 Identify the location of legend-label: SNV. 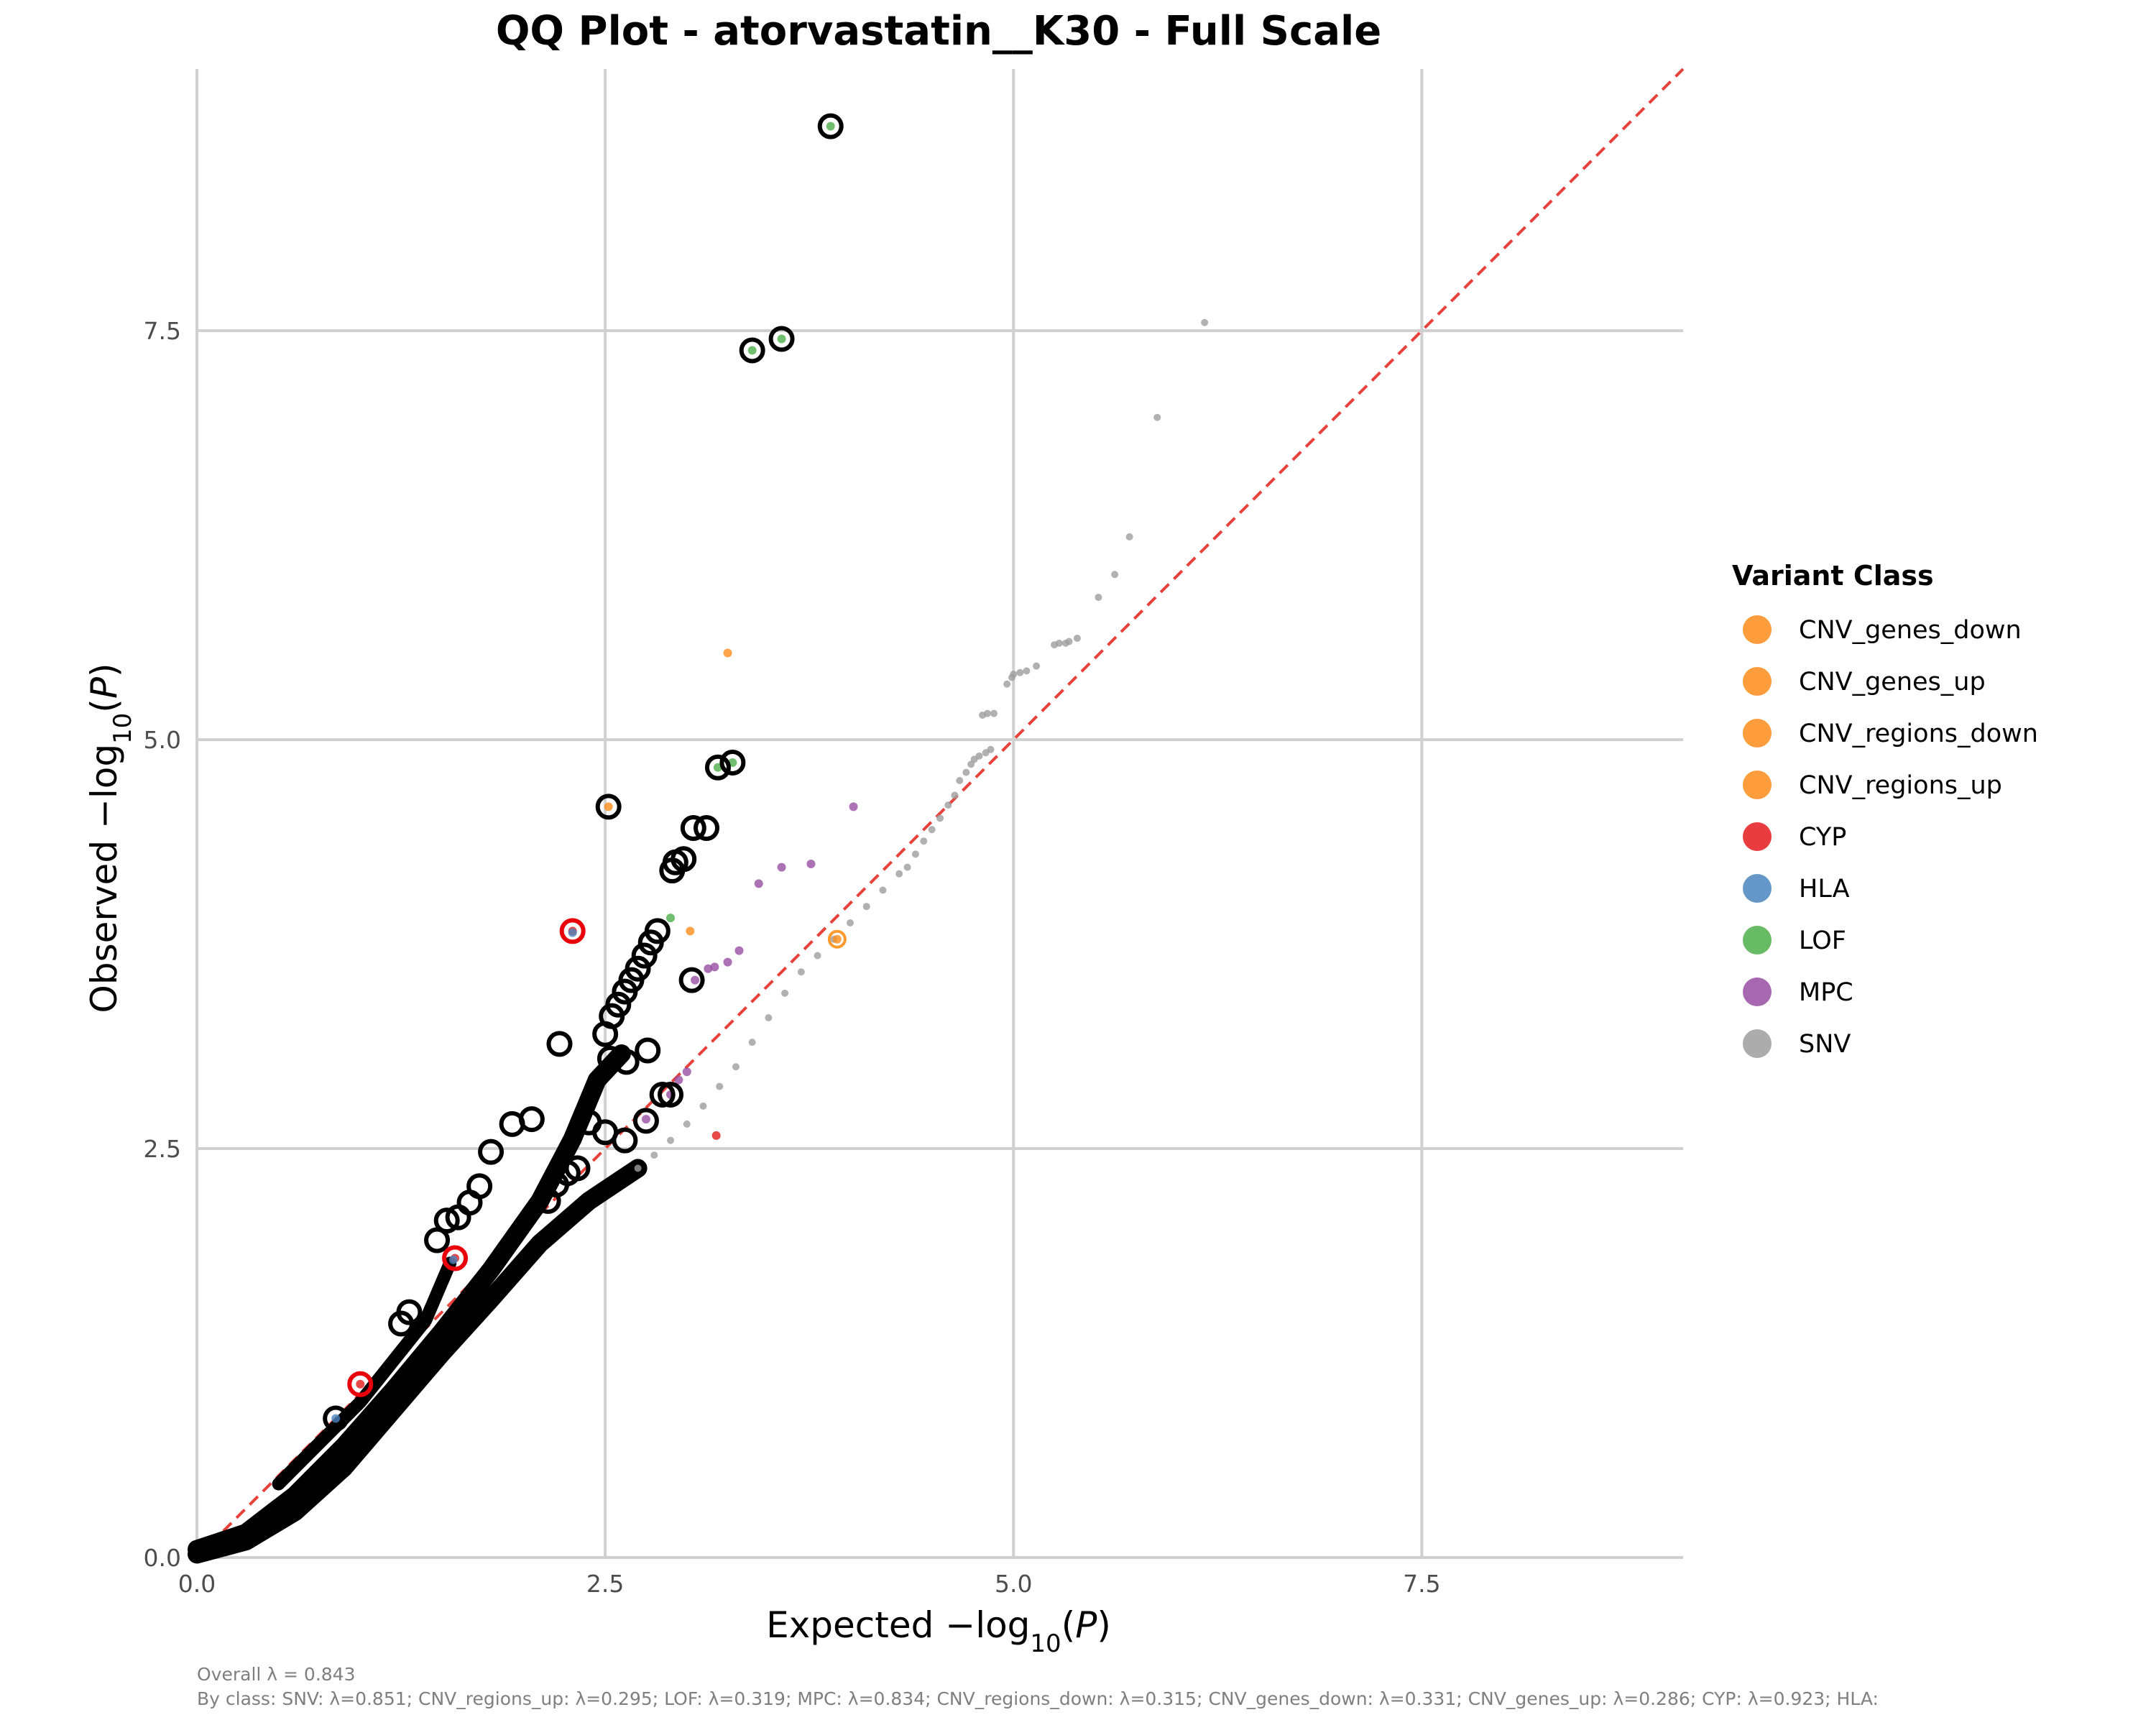
(1825, 1044).